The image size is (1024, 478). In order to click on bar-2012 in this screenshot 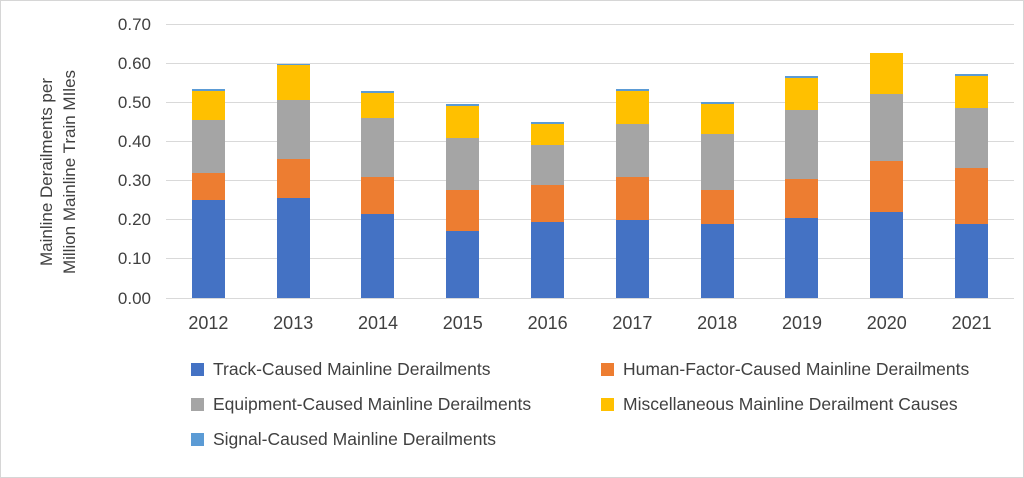, I will do `click(208, 161)`.